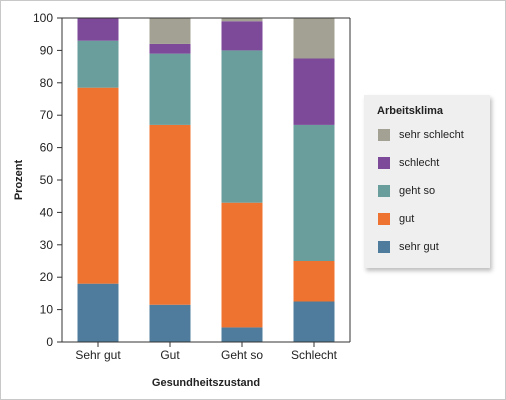 The width and height of the screenshot is (506, 400). What do you see at coordinates (431, 135) in the screenshot?
I see `legend-label: sehr schlecht` at bounding box center [431, 135].